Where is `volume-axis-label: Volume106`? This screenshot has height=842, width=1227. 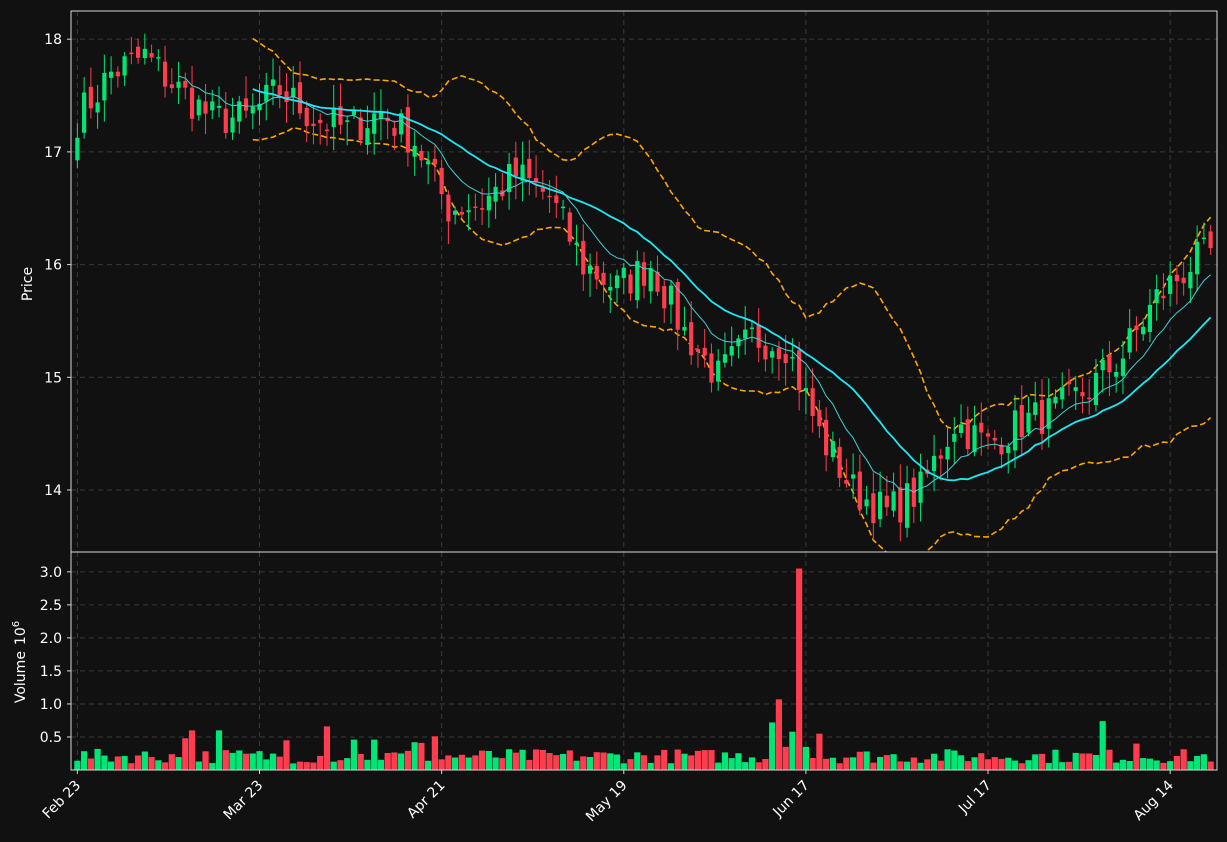
volume-axis-label: Volume106 is located at coordinates (20, 662).